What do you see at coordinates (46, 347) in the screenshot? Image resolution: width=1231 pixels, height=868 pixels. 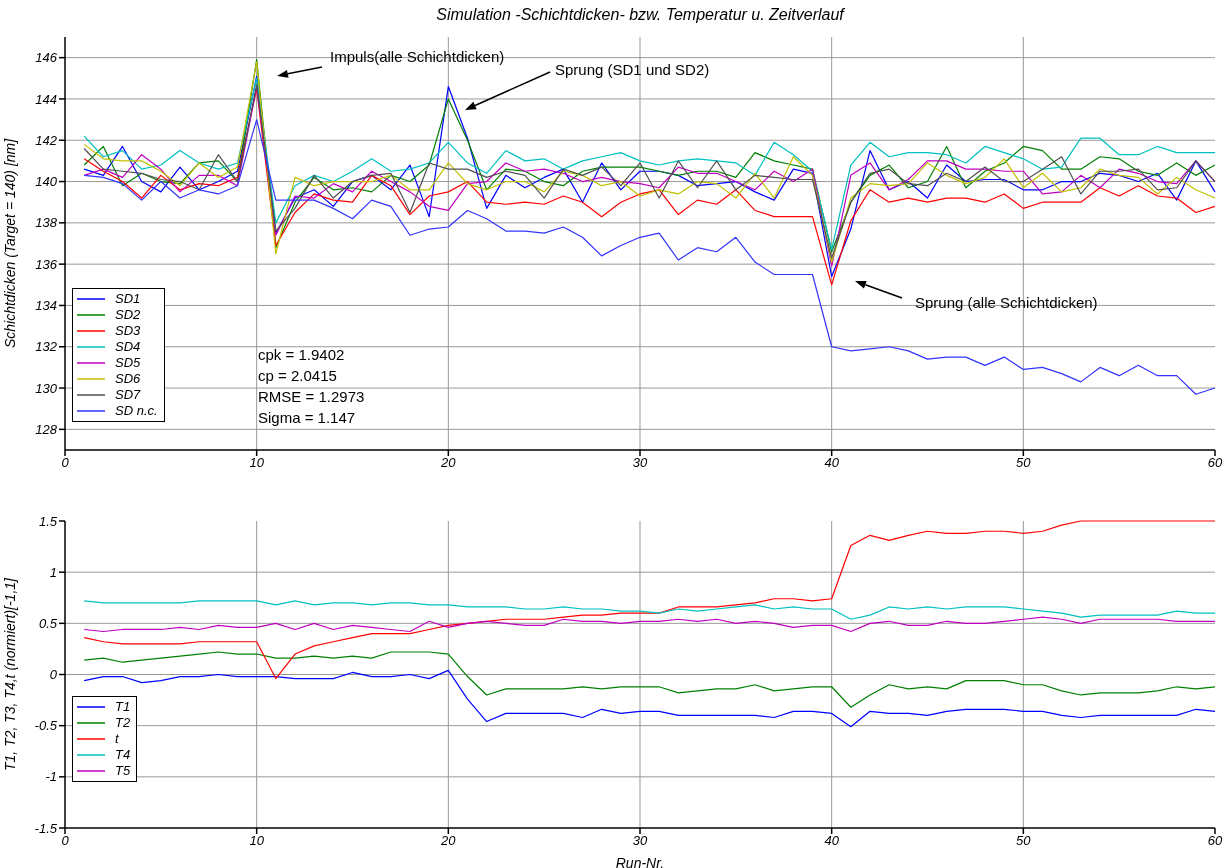 I see `y-tick-label: 132` at bounding box center [46, 347].